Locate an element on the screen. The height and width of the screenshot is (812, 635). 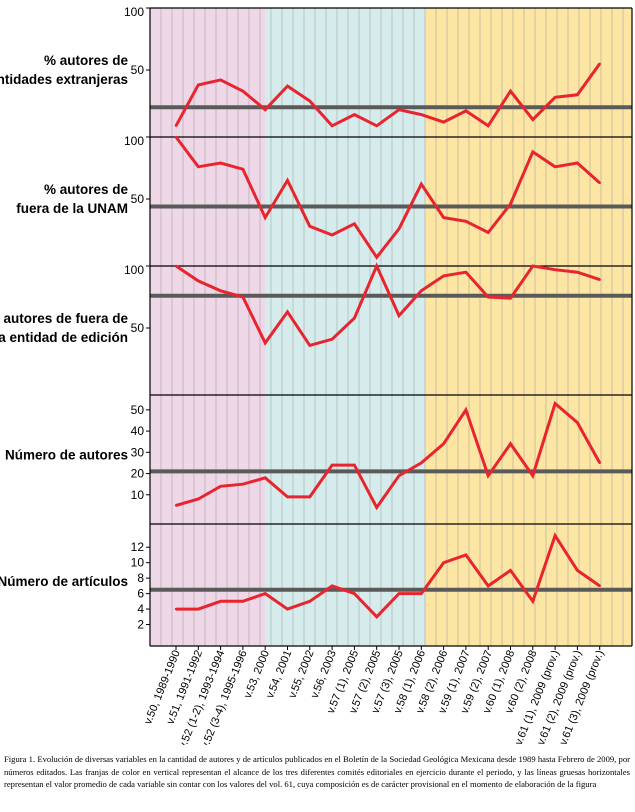
y-tick-label: 10 is located at coordinates (138, 495).